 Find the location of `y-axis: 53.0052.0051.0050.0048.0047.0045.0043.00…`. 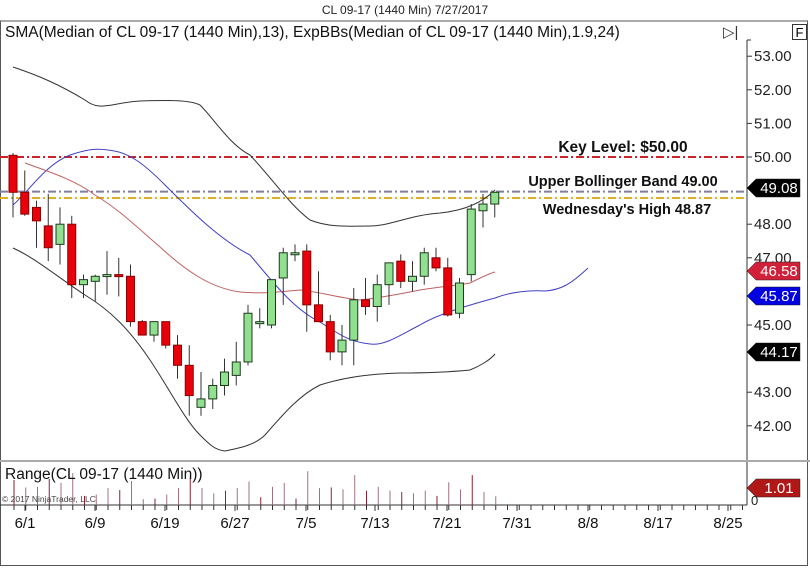

y-axis: 53.0052.0051.0050.0048.0047.0045.0043.00… is located at coordinates (769, 241).